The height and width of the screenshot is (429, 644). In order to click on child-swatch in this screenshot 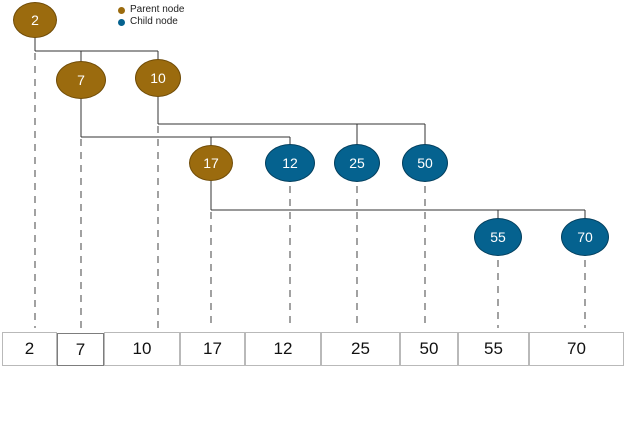, I will do `click(121, 22)`.